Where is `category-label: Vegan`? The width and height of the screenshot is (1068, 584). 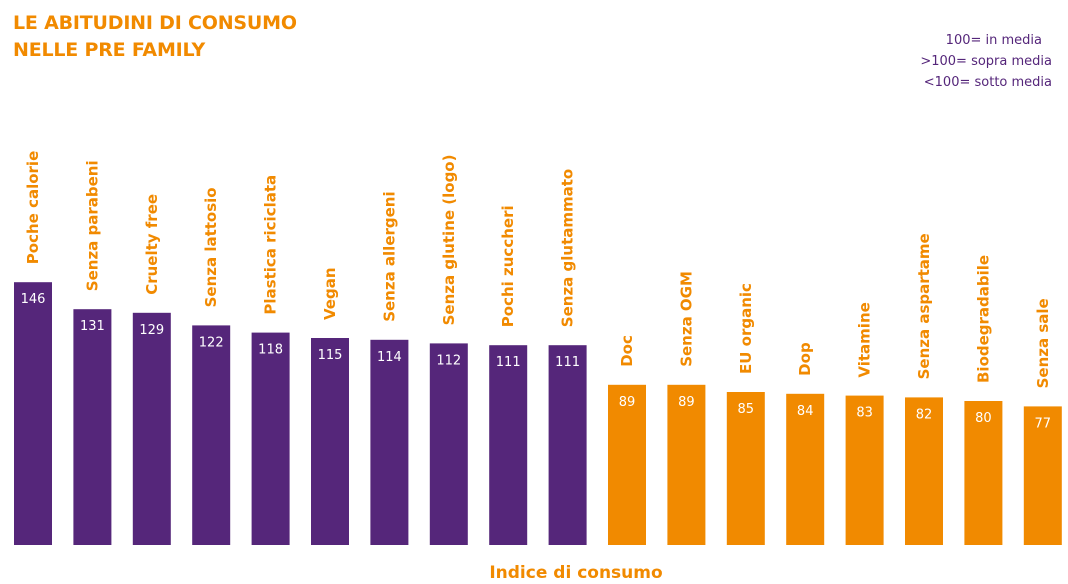 category-label: Vegan is located at coordinates (330, 294).